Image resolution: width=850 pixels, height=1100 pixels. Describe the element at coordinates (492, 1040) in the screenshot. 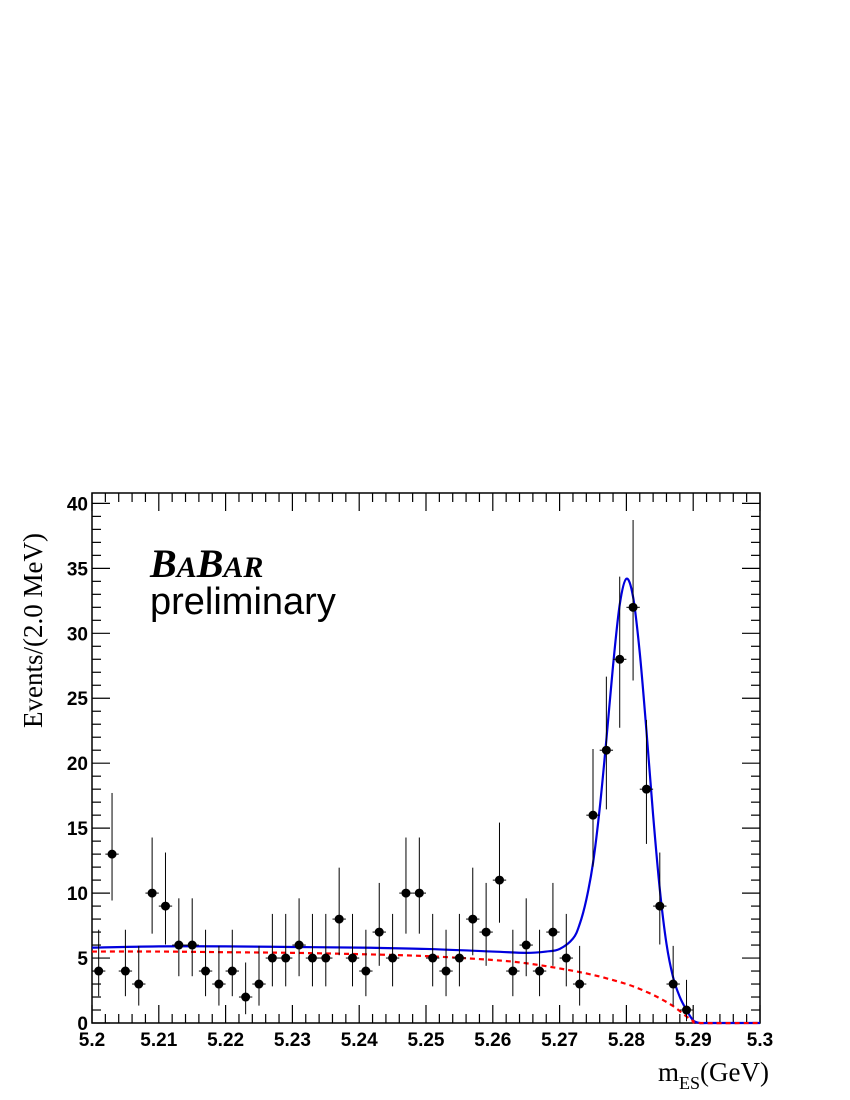

I see `x-tick-label: 5.26` at that location.